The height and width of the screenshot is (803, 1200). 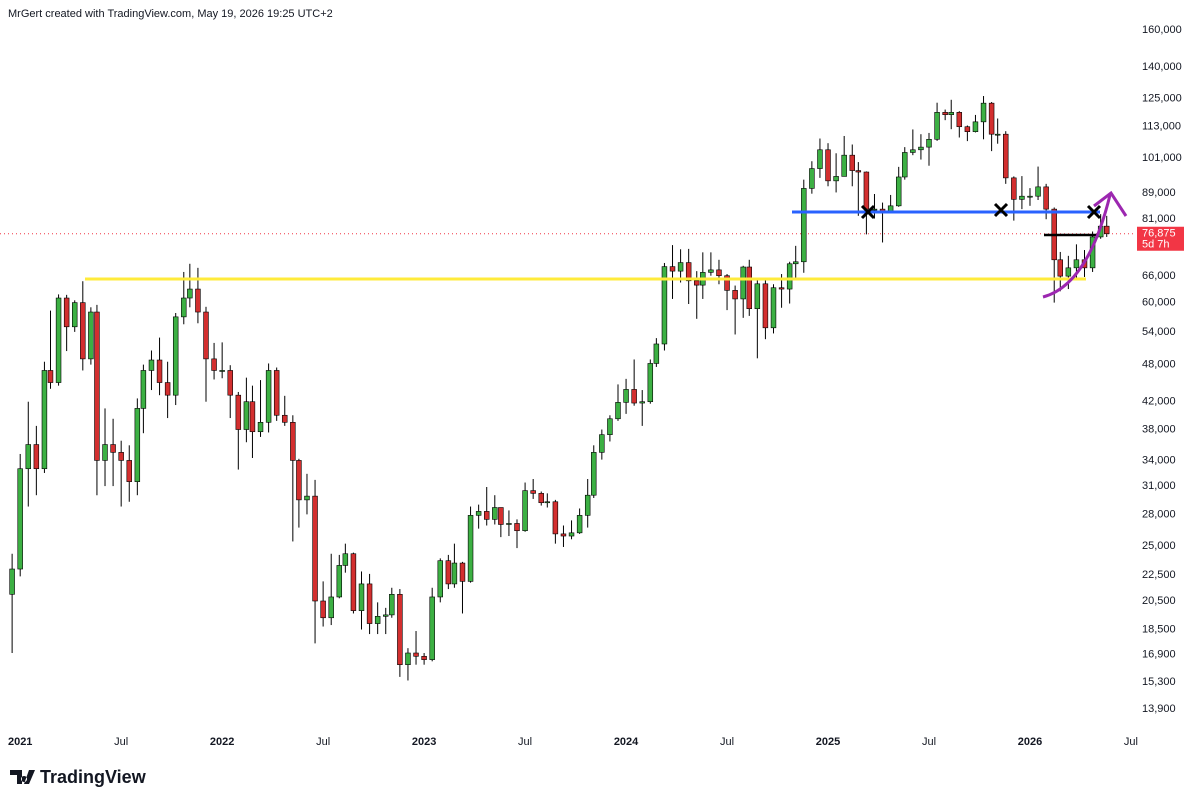 I want to click on y-tick-label: 34,000, so click(x=1159, y=460).